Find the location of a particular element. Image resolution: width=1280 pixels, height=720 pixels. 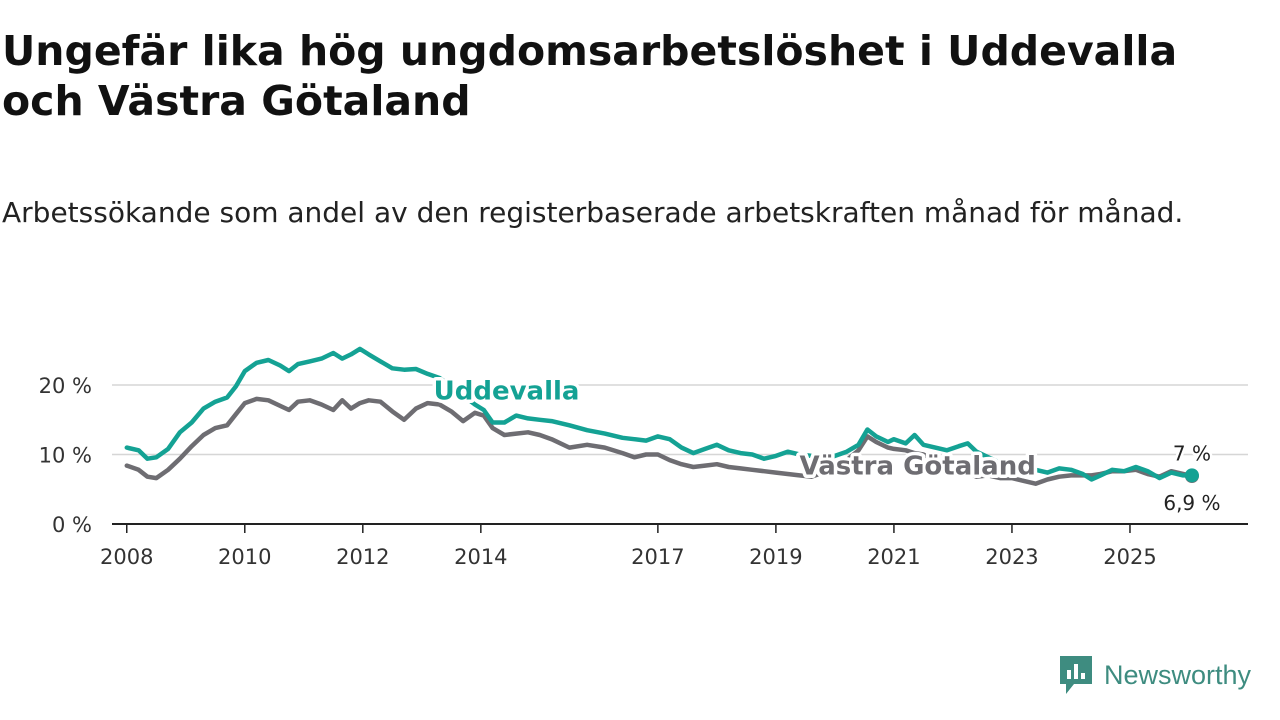

x-tick-label: 2021 is located at coordinates (893, 557).